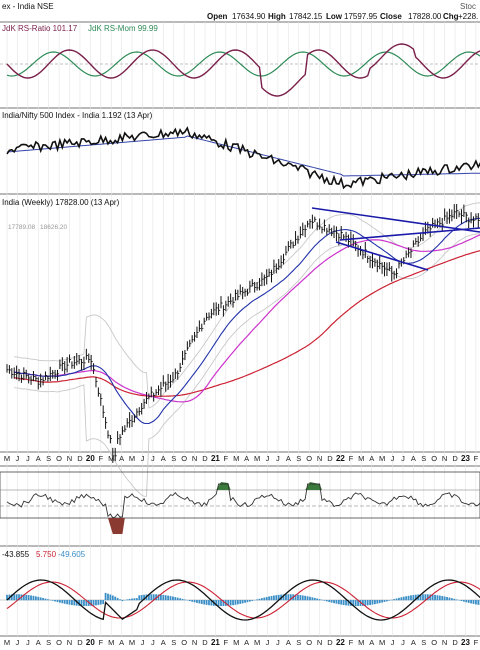 Image resolution: width=480 pixels, height=650 pixels. What do you see at coordinates (243, 600) in the screenshot?
I see `macd-signal-line` at bounding box center [243, 600].